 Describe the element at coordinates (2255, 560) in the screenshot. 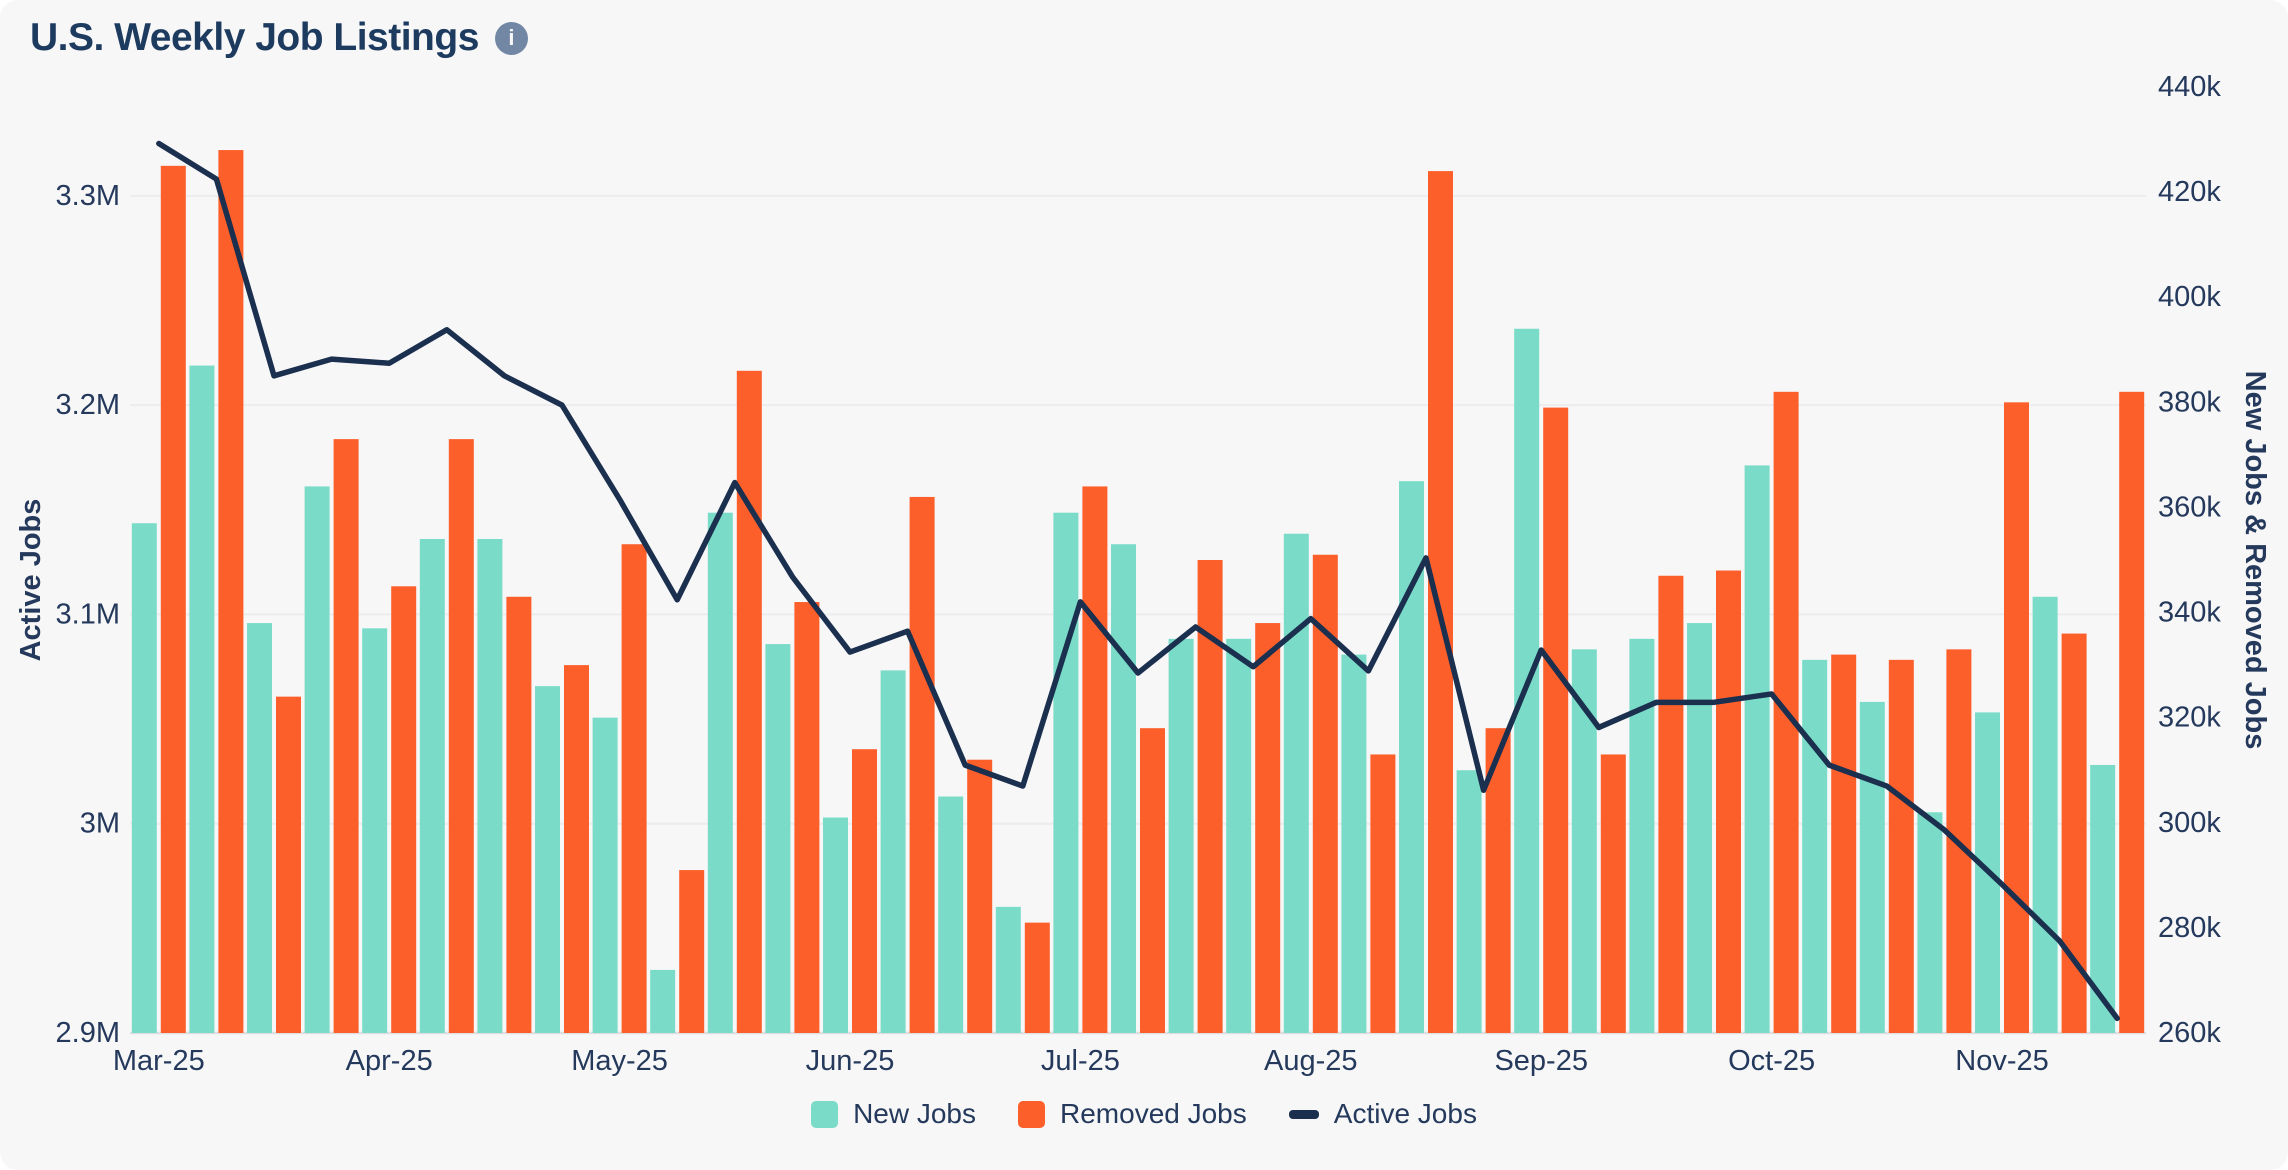

I see `right-axis-title: New Jobs & Removed Jobs` at that location.